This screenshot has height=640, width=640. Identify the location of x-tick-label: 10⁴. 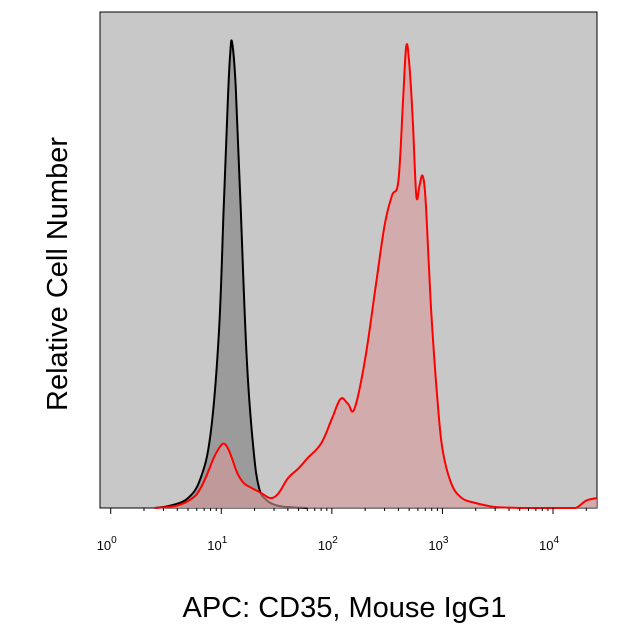
(549, 544).